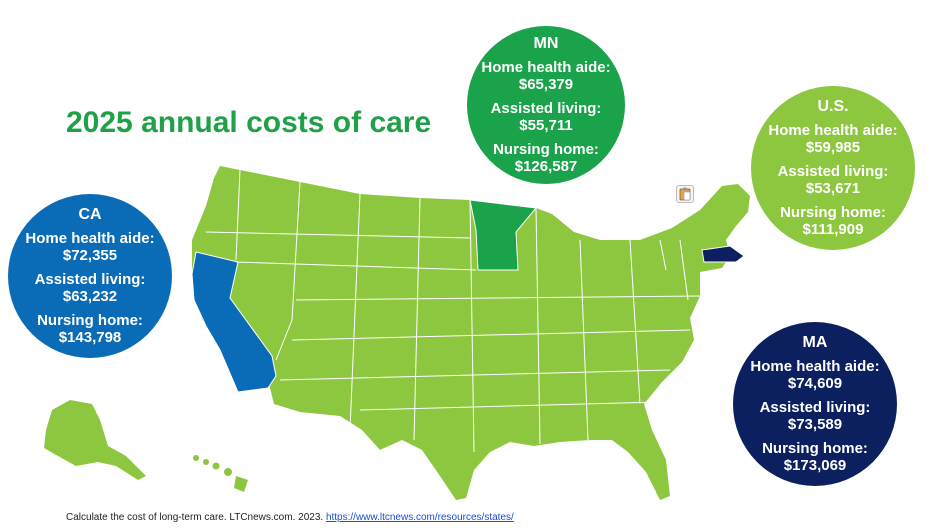 The image size is (936, 528). I want to click on assisted-living-value: $73,589, so click(815, 424).